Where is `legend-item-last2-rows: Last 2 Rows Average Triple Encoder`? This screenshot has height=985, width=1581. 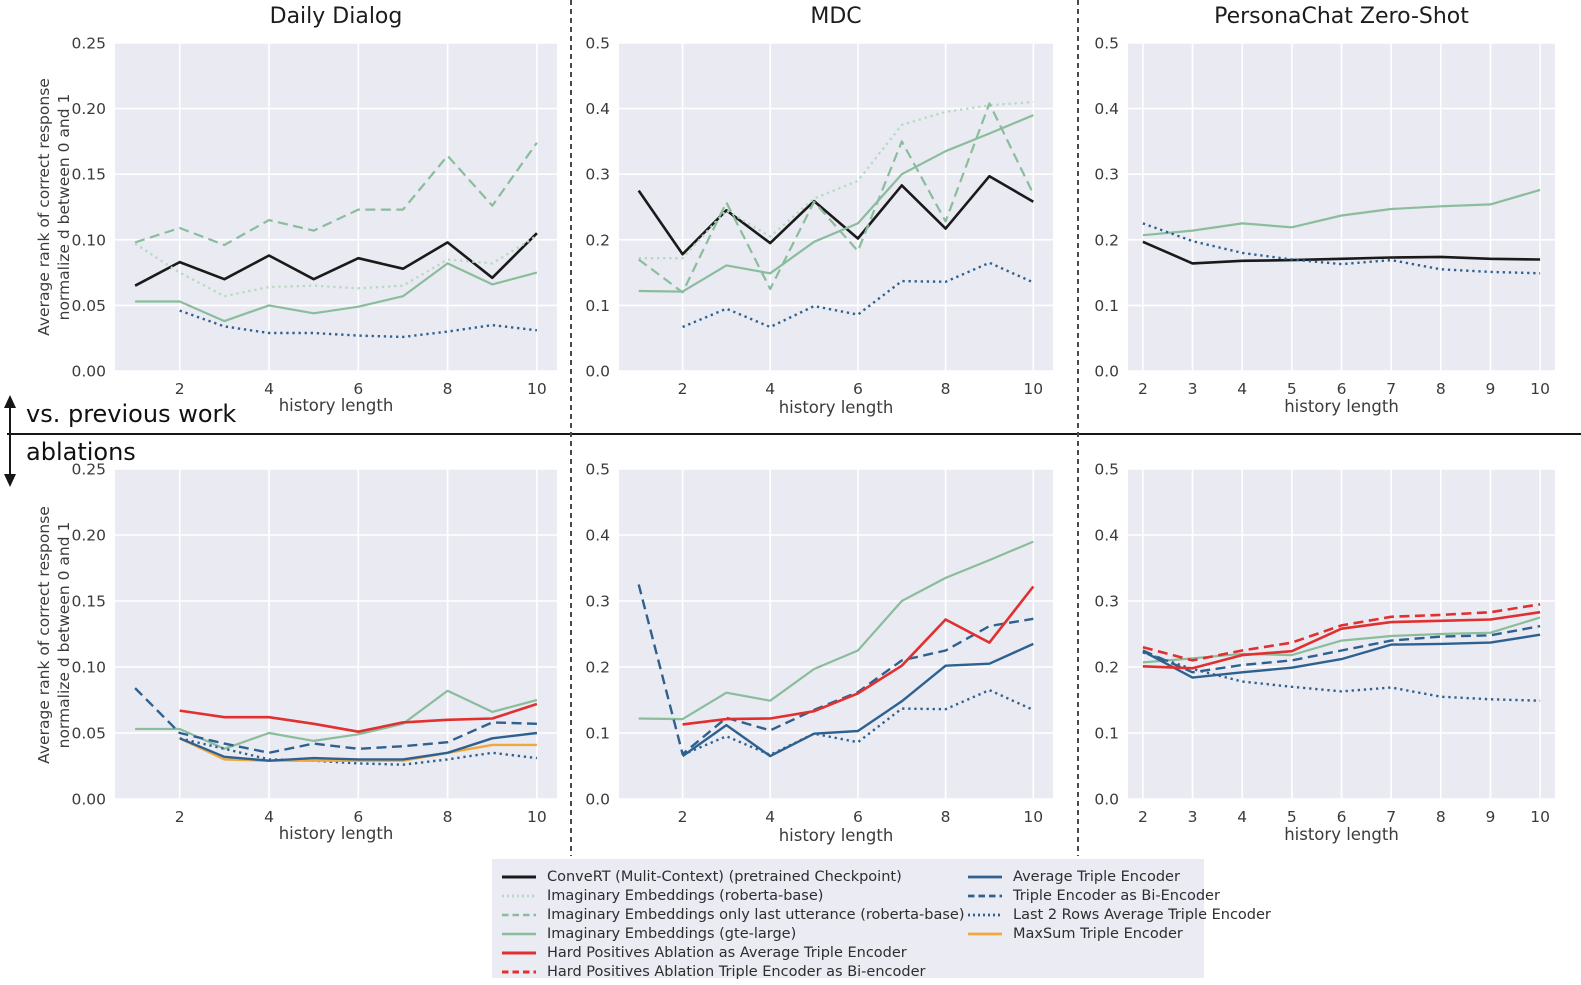
legend-item-last2-rows: Last 2 Rows Average Triple Encoder is located at coordinates (1119, 914).